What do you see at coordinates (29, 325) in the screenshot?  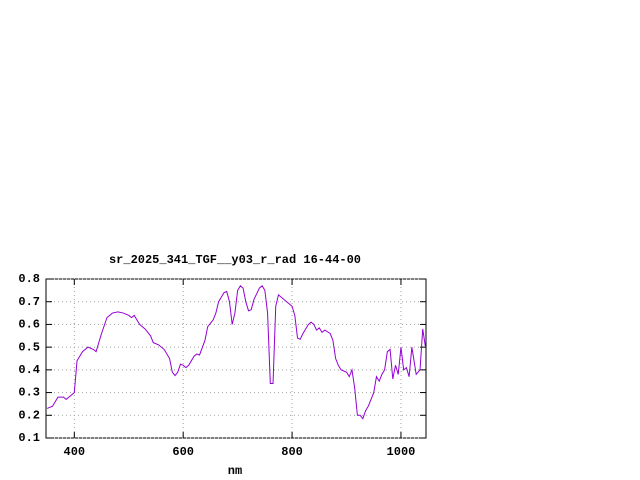 I see `y-tick-label: 0.6` at bounding box center [29, 325].